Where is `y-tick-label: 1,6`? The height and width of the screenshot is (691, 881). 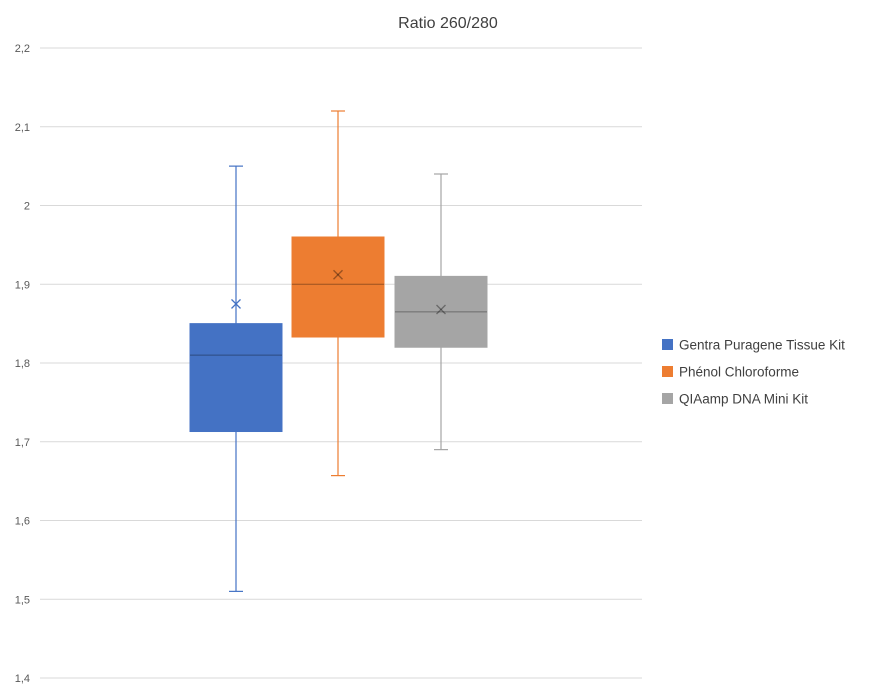 y-tick-label: 1,6 is located at coordinates (22, 522).